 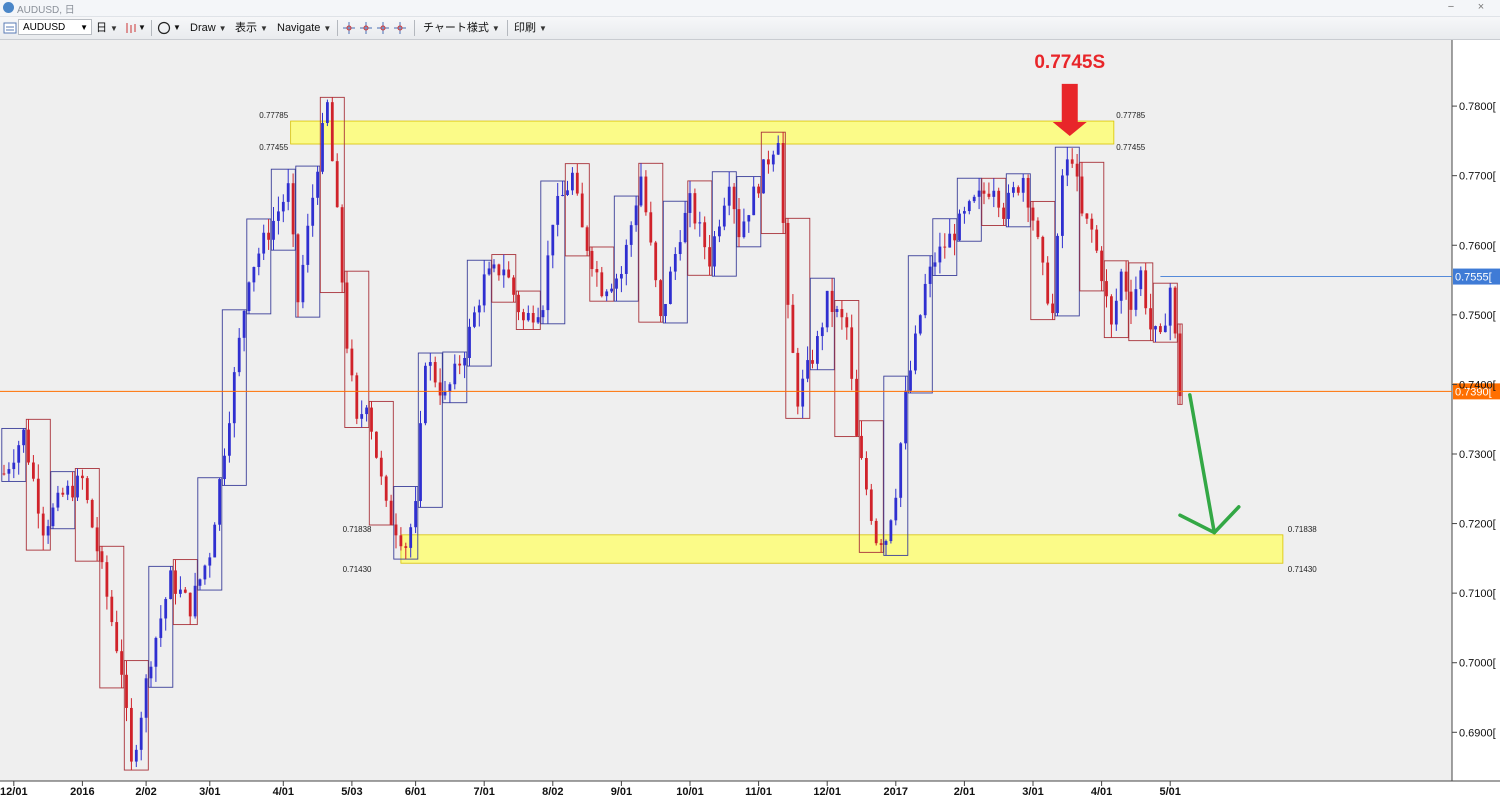 I want to click on circle-tool-icon, so click(x=164, y=28).